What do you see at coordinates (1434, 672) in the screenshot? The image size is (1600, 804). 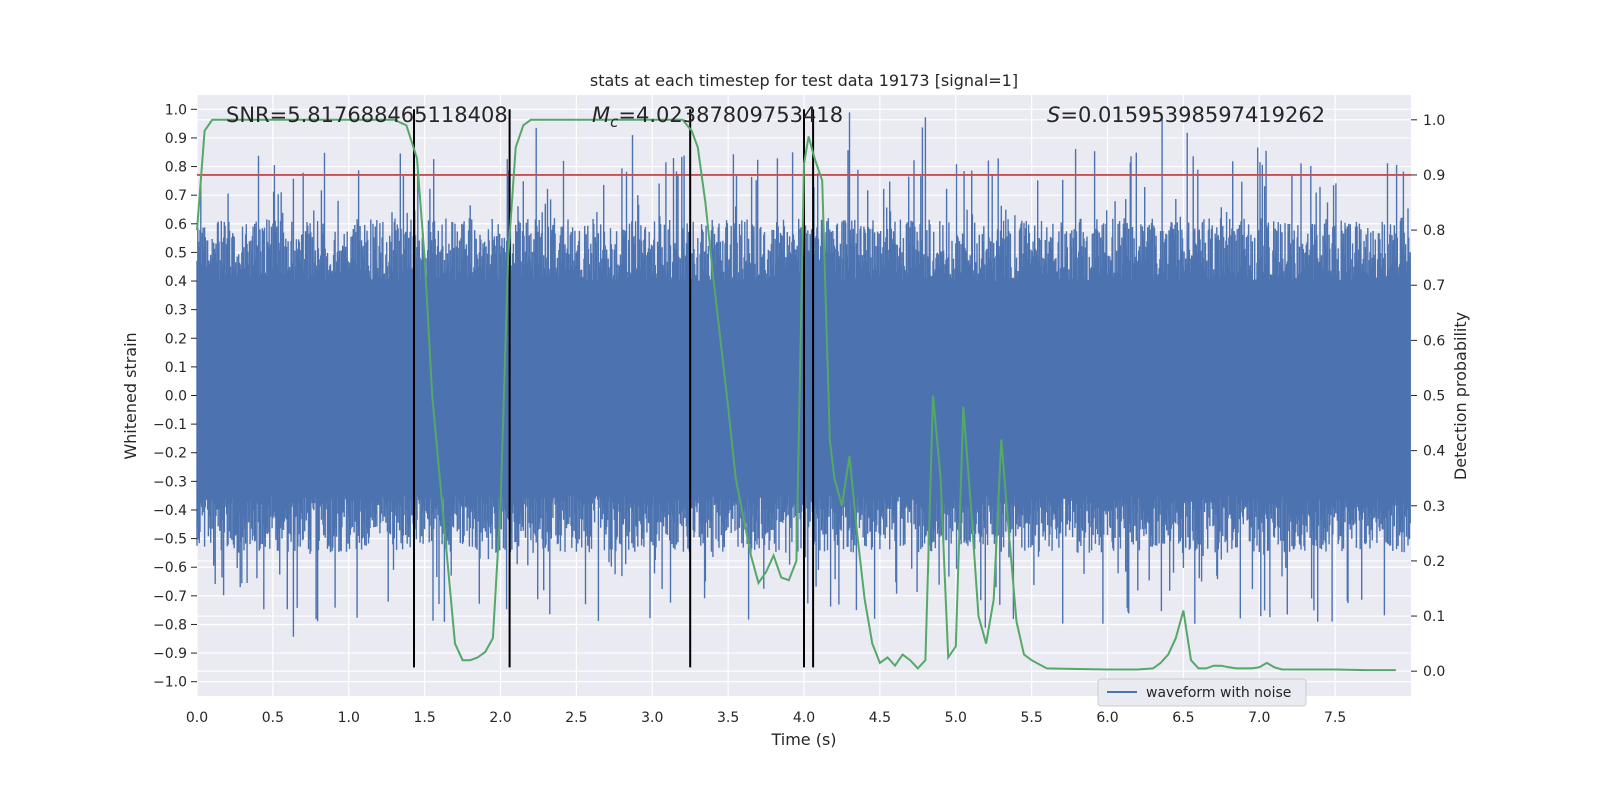 I see `y-right-tick-label-10: 0.0` at bounding box center [1434, 672].